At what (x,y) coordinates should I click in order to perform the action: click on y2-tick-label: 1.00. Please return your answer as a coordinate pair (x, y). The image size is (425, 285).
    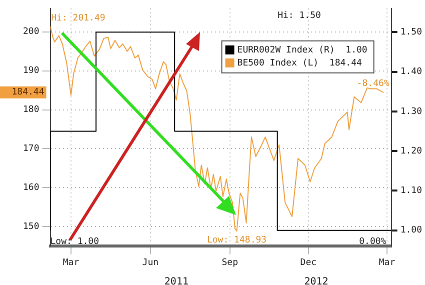
    Looking at the image, I should click on (411, 231).